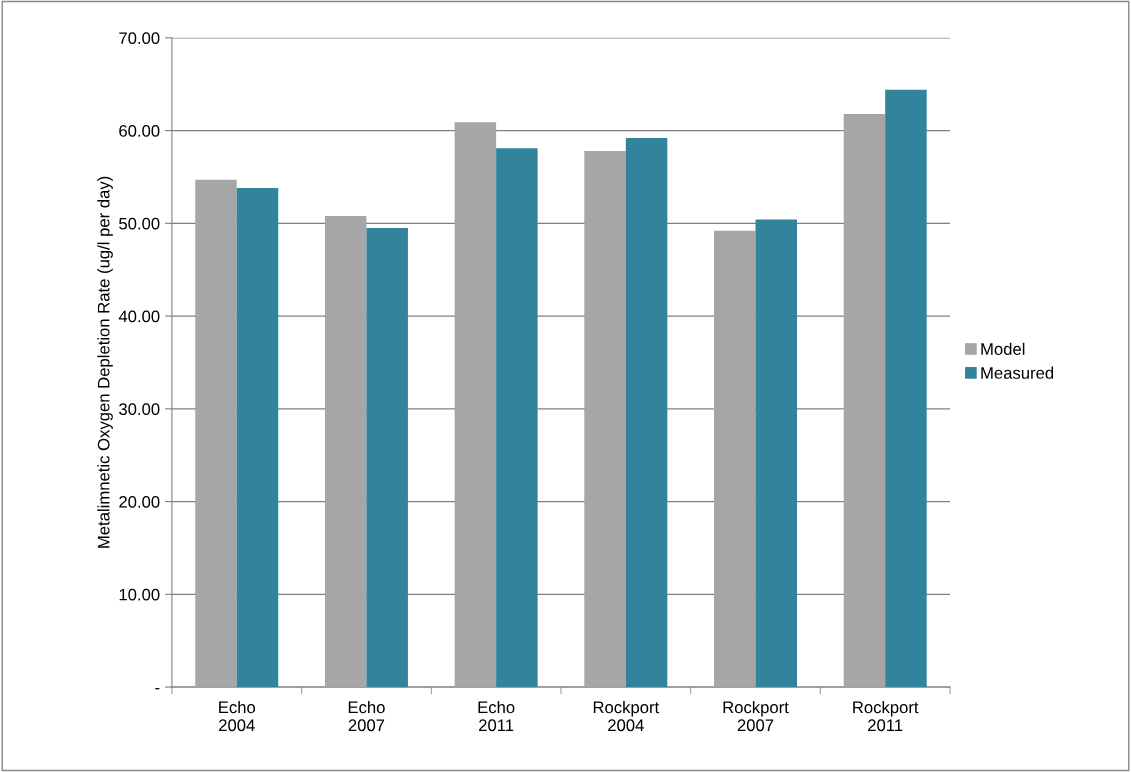  What do you see at coordinates (1003, 348) in the screenshot?
I see `legend-label: Model` at bounding box center [1003, 348].